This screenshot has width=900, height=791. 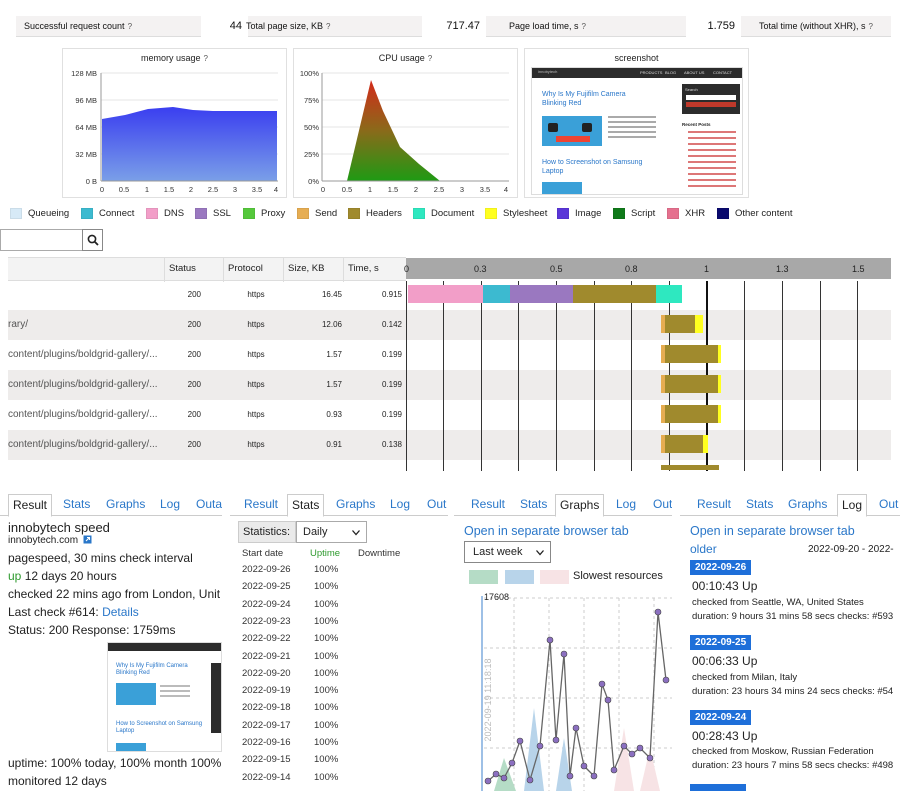 What do you see at coordinates (718, 787) in the screenshot?
I see `log-date-badge` at bounding box center [718, 787].